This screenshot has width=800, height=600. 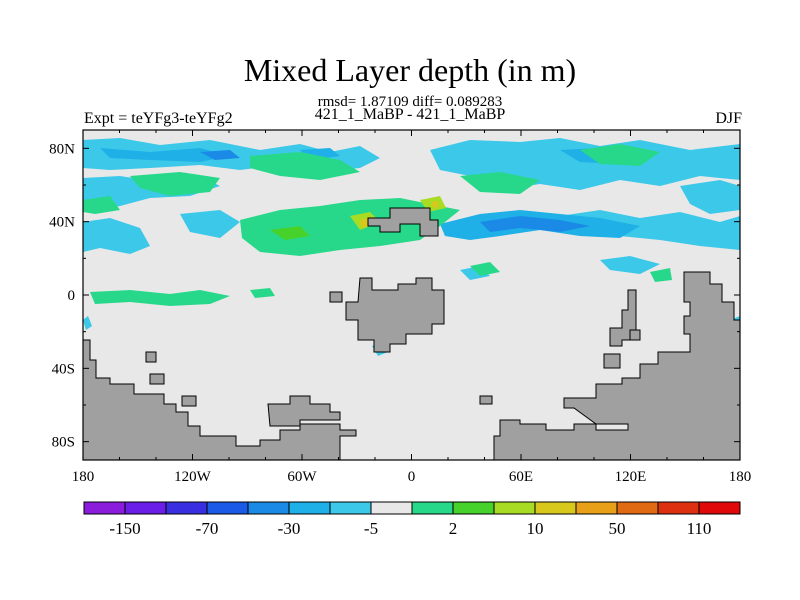 I want to click on x-tick-label: 60W, so click(x=302, y=477).